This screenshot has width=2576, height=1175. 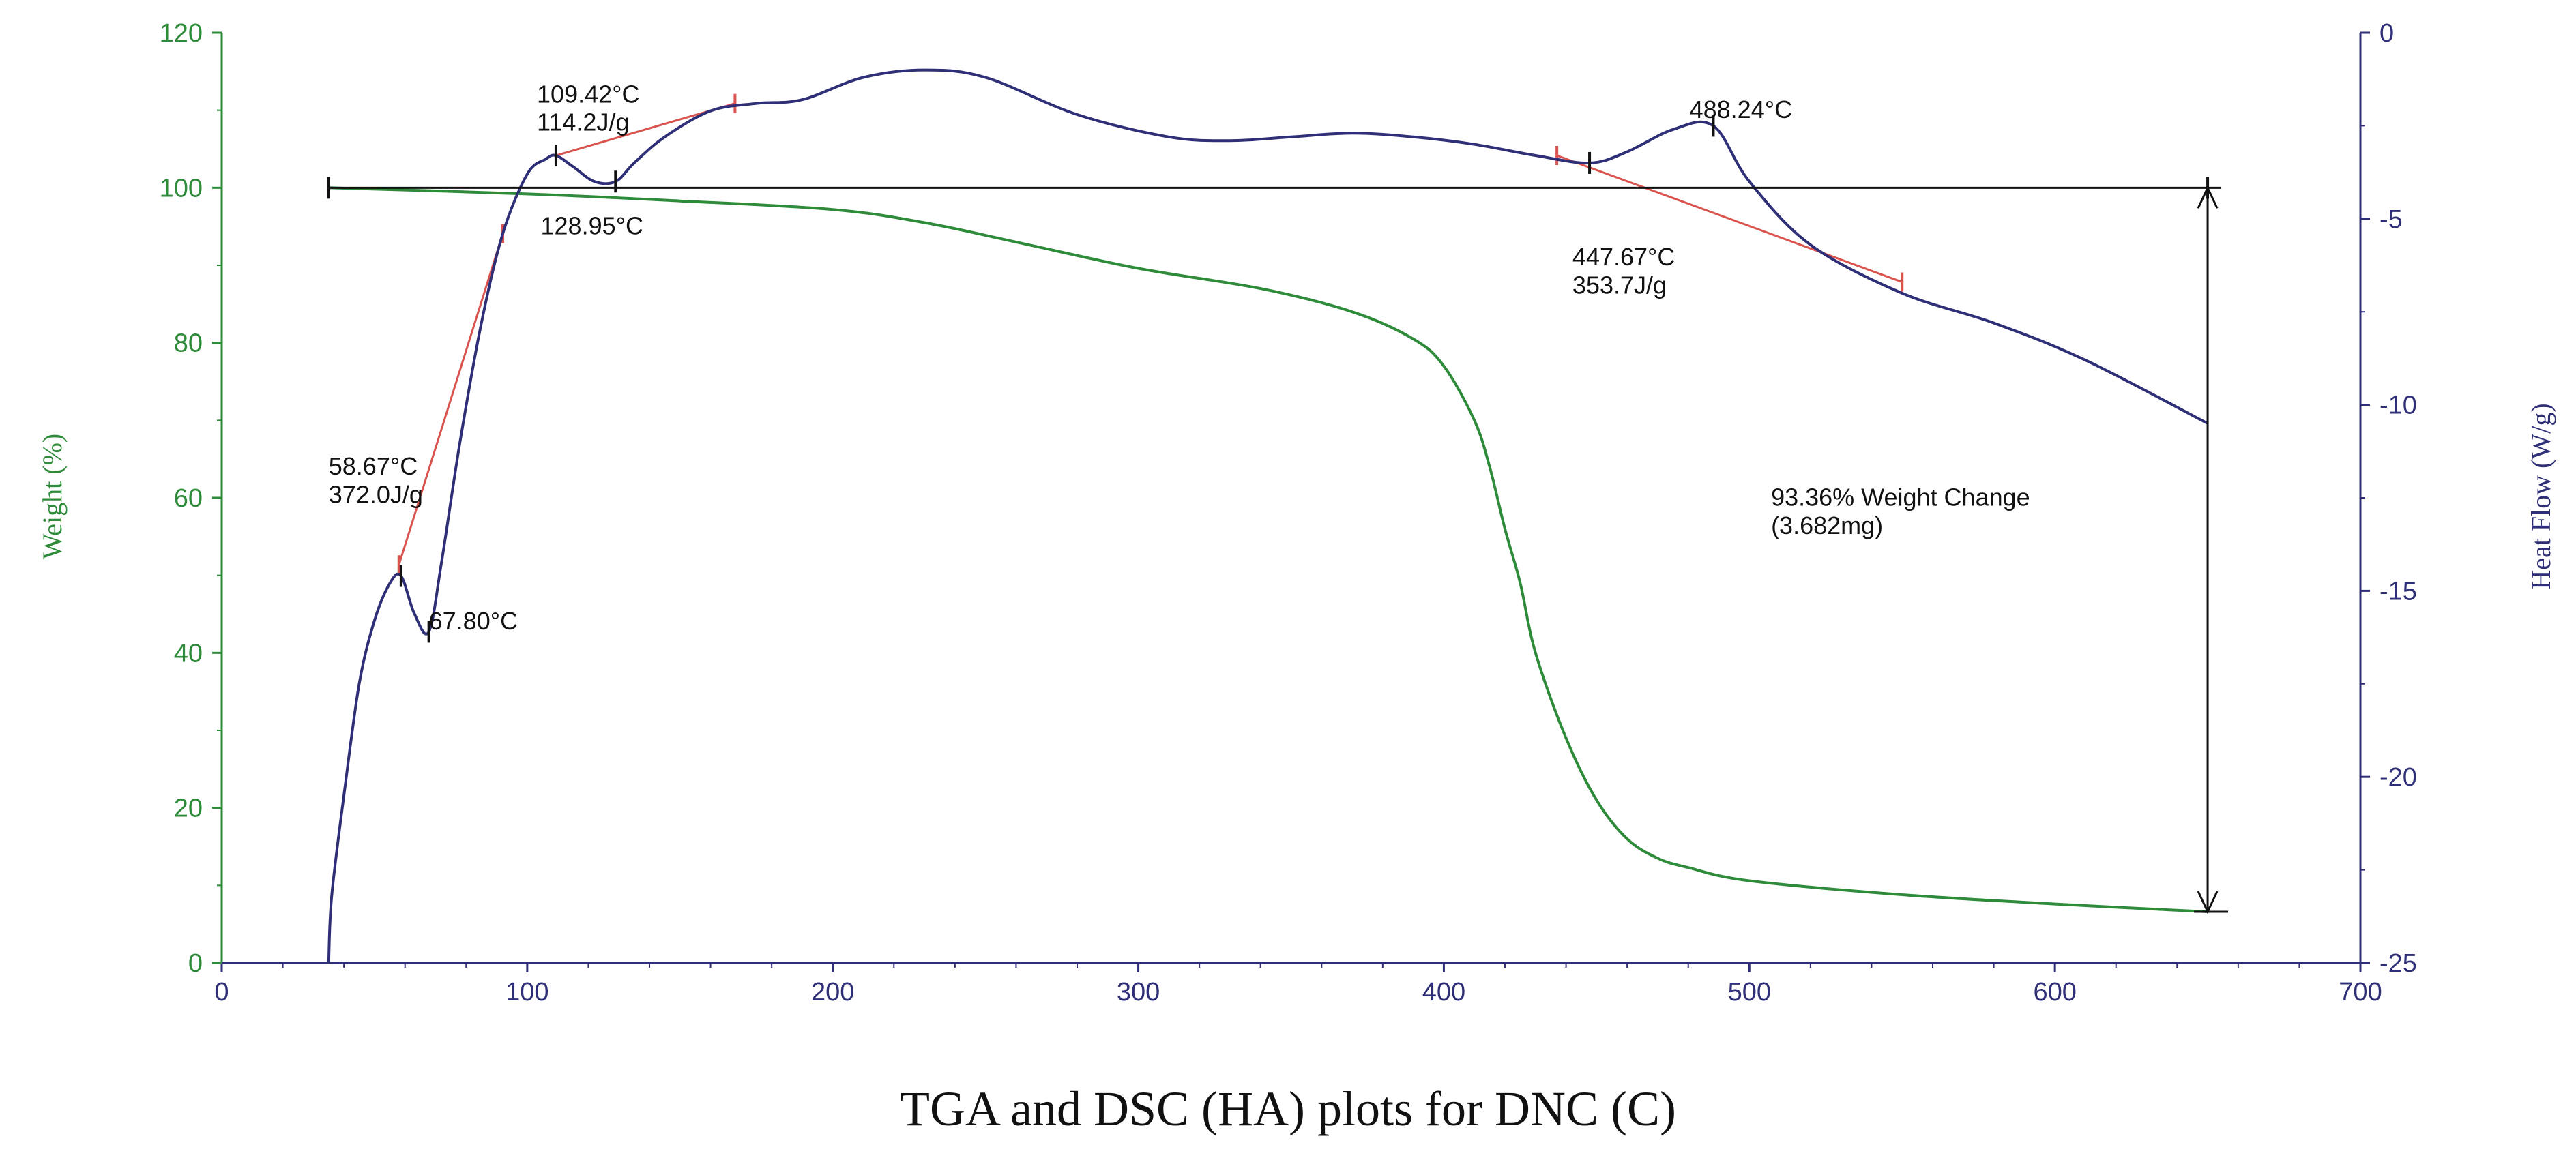 I want to click on y-right-tick-label: 0, so click(x=2387, y=33).